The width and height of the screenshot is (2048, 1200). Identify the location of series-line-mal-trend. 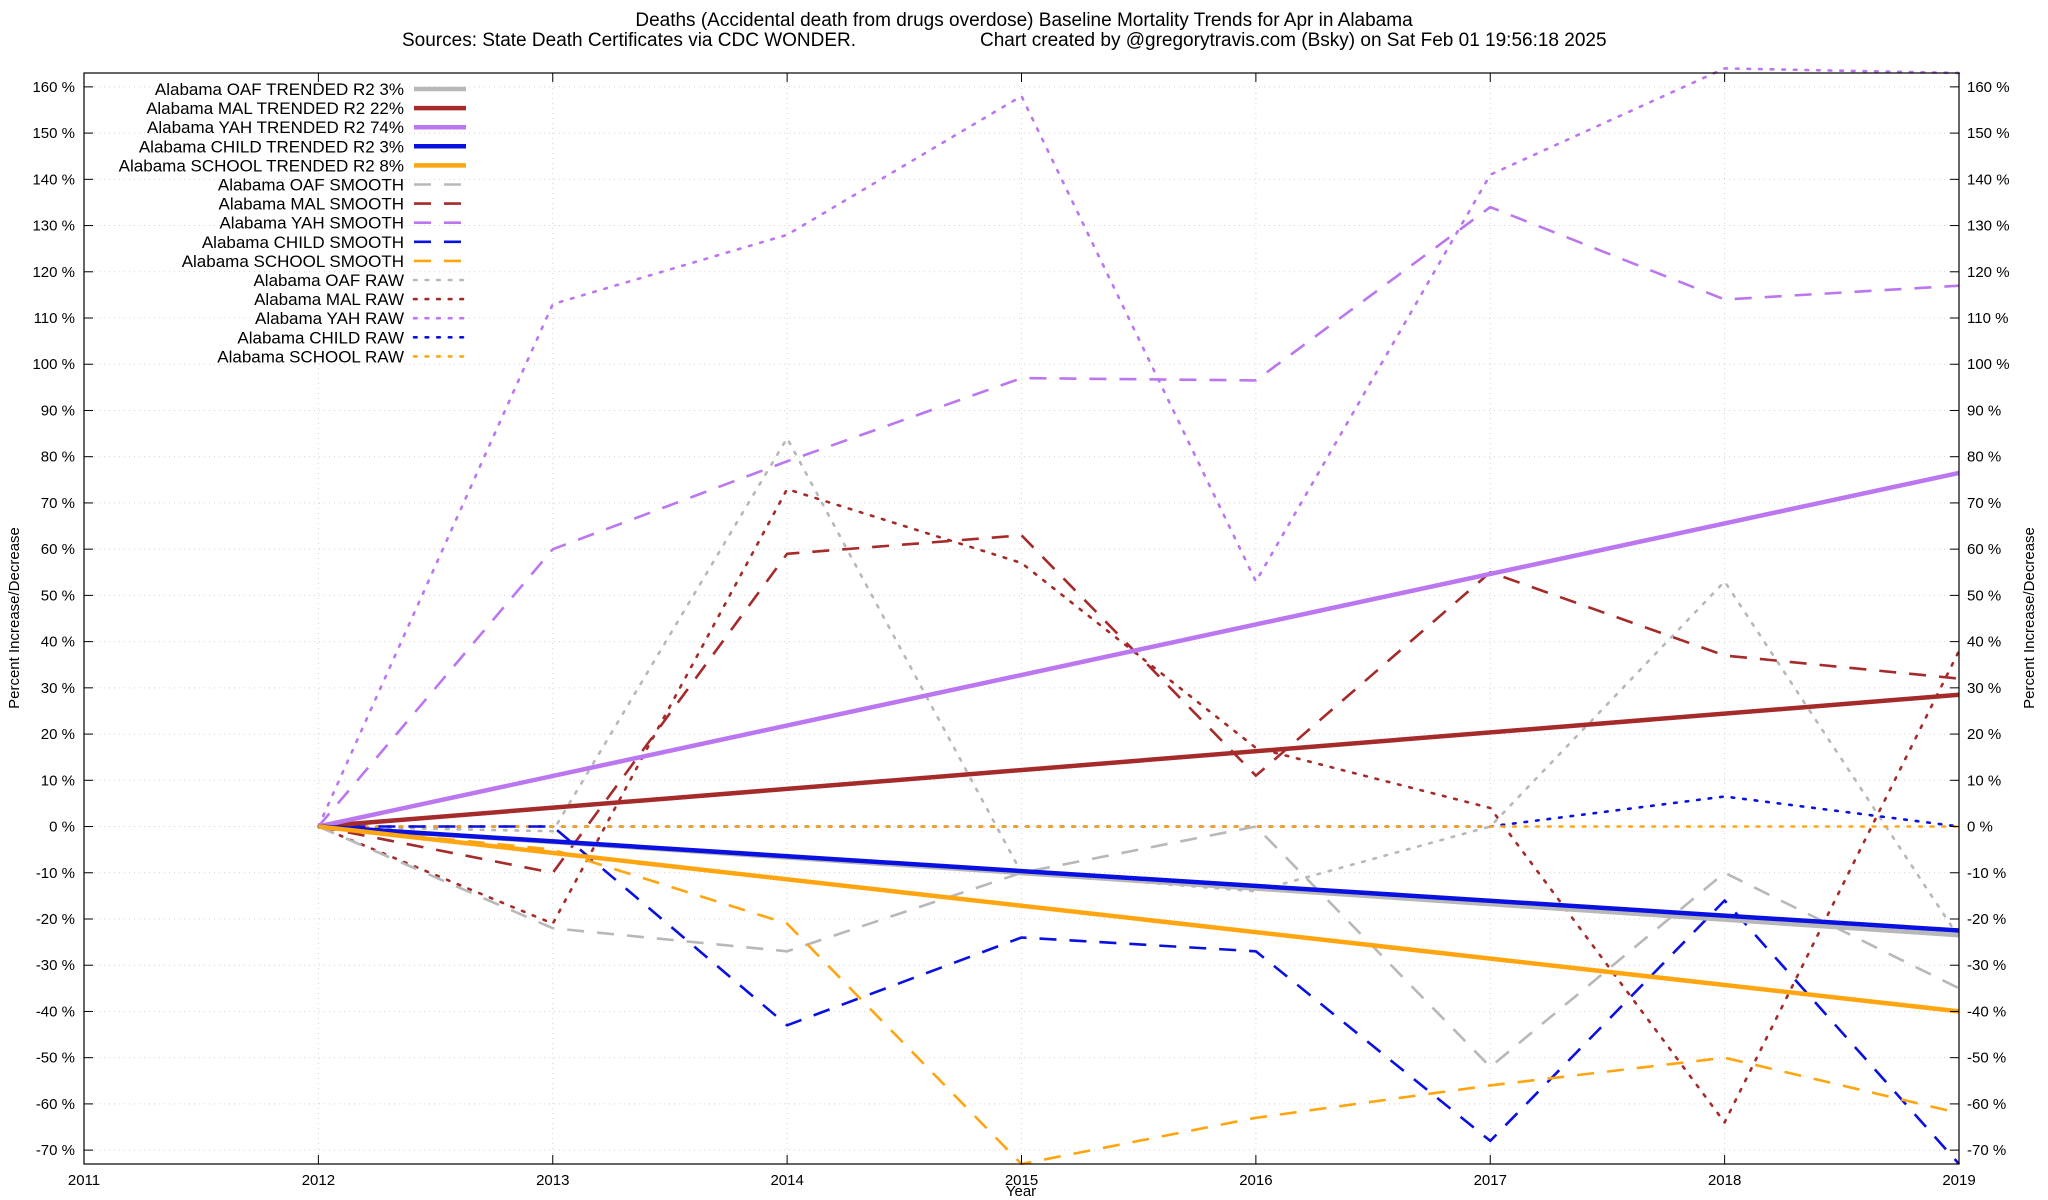
(1139, 760).